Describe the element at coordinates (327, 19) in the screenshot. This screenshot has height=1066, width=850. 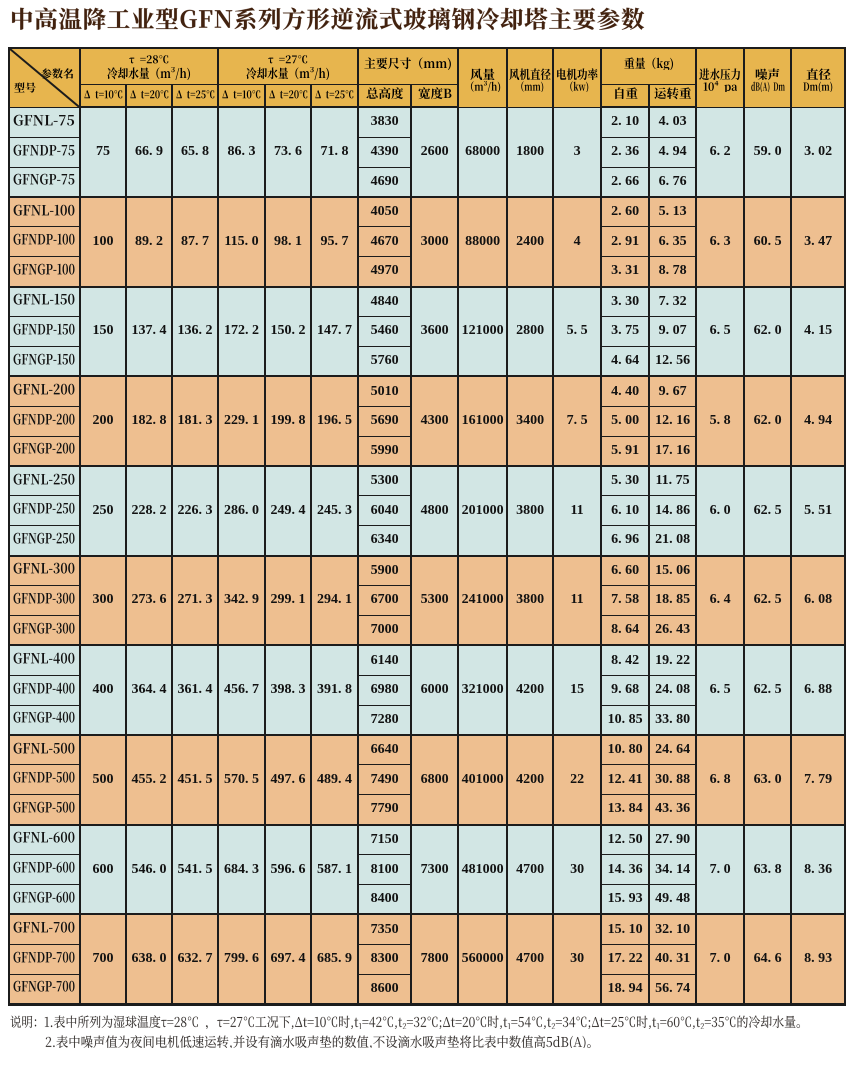
I see `page-title` at that location.